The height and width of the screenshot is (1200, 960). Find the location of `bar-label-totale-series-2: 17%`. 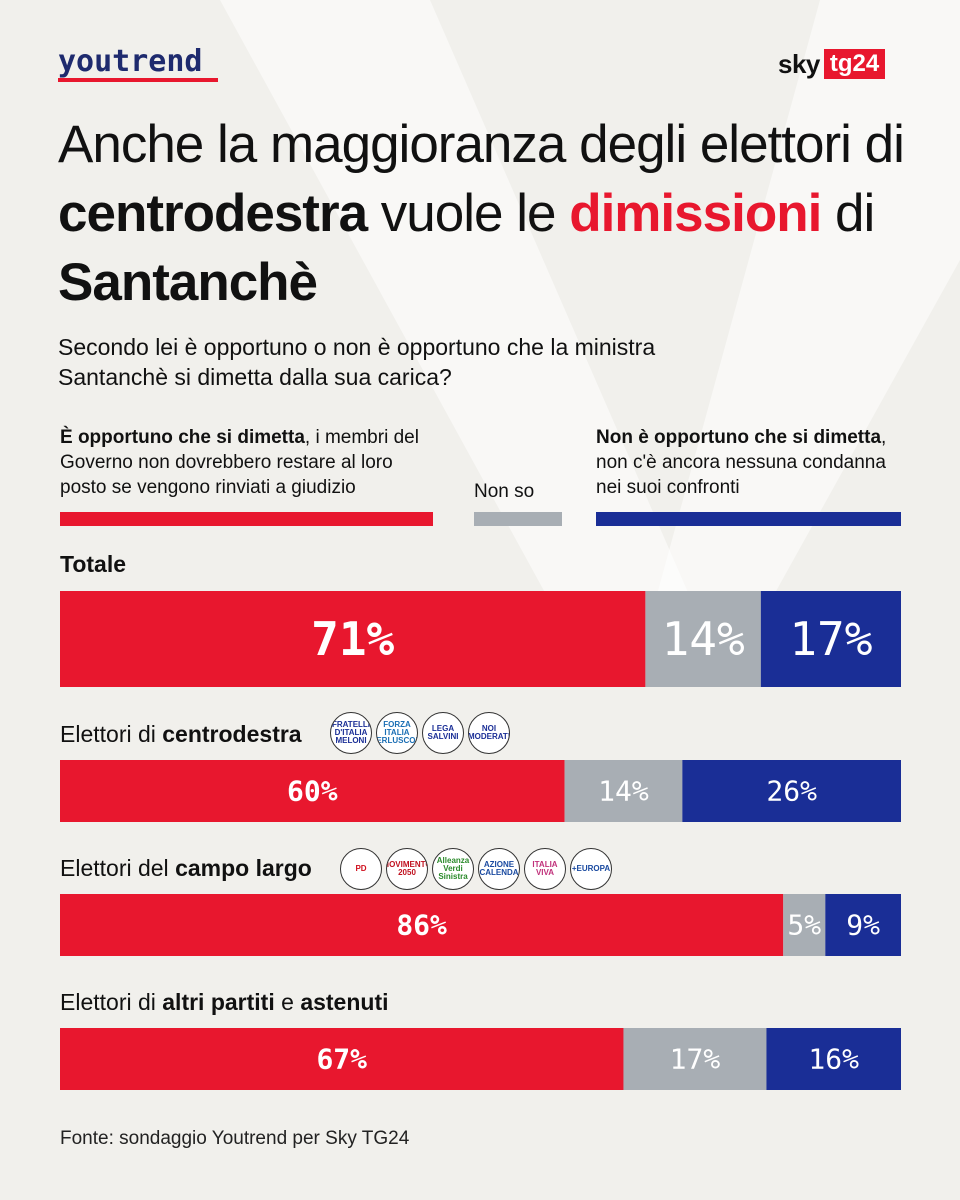

bar-label-totale-series-2: 17% is located at coordinates (830, 639).